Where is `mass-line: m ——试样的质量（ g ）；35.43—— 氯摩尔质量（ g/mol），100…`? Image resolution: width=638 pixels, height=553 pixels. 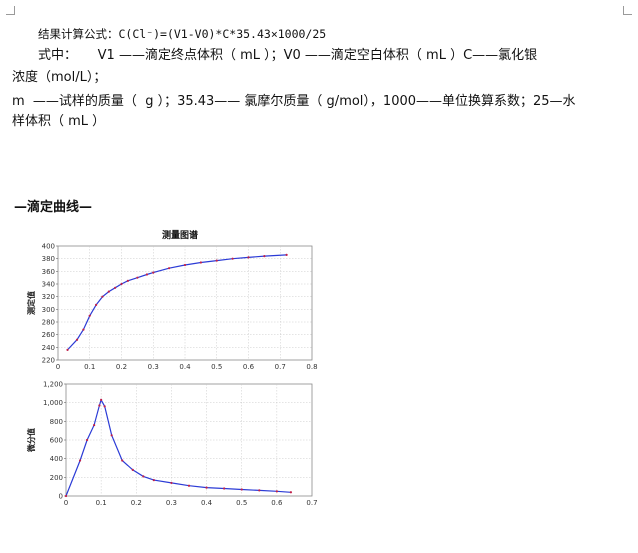 mass-line: m ——试样的质量（ g ）；35.43—— 氯摩尔质量（ g/mol），100… is located at coordinates (294, 101).